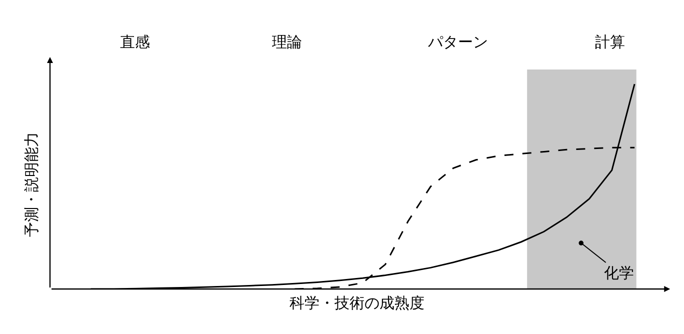  What do you see at coordinates (287, 42) in the screenshot?
I see `text: 理論` at bounding box center [287, 42].